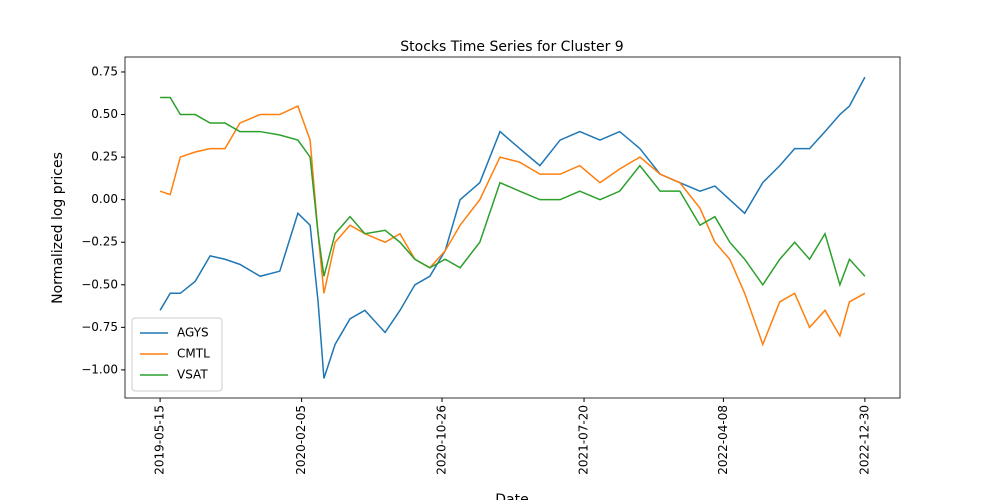  I want to click on x-tick-label: 2021-07-20, so click(584, 440).